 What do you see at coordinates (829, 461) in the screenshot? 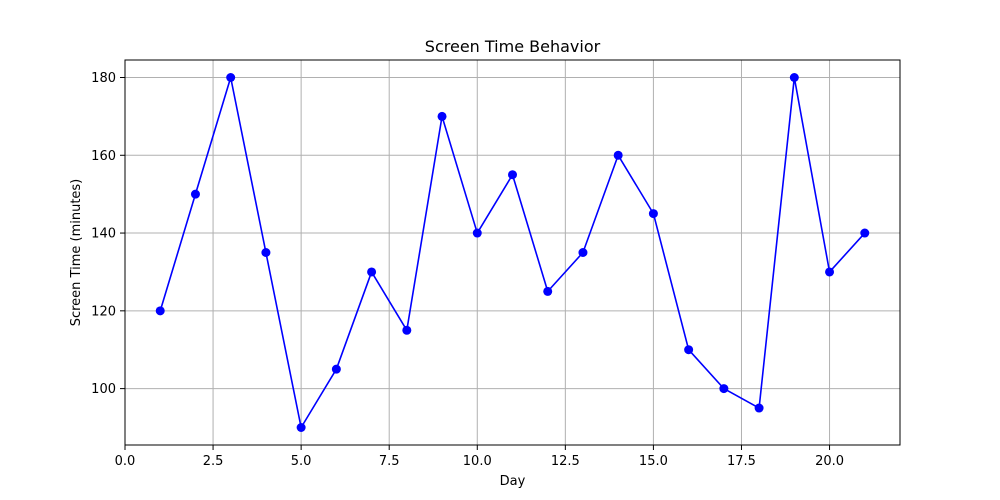
I see `x-tick-label: 20.0` at bounding box center [829, 461].